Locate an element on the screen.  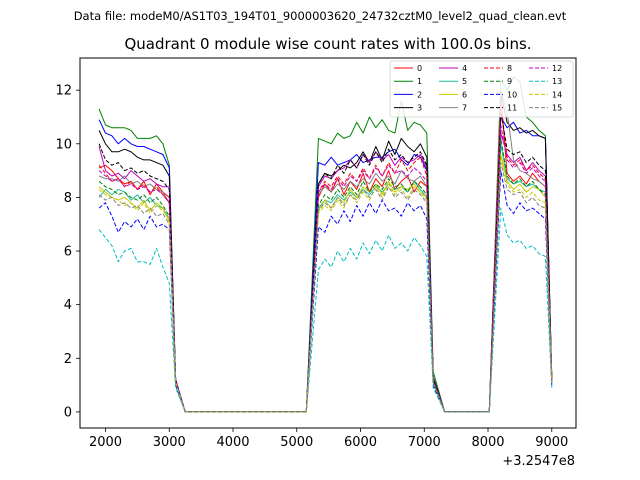
legend-label-5: 5 is located at coordinates (464, 81).